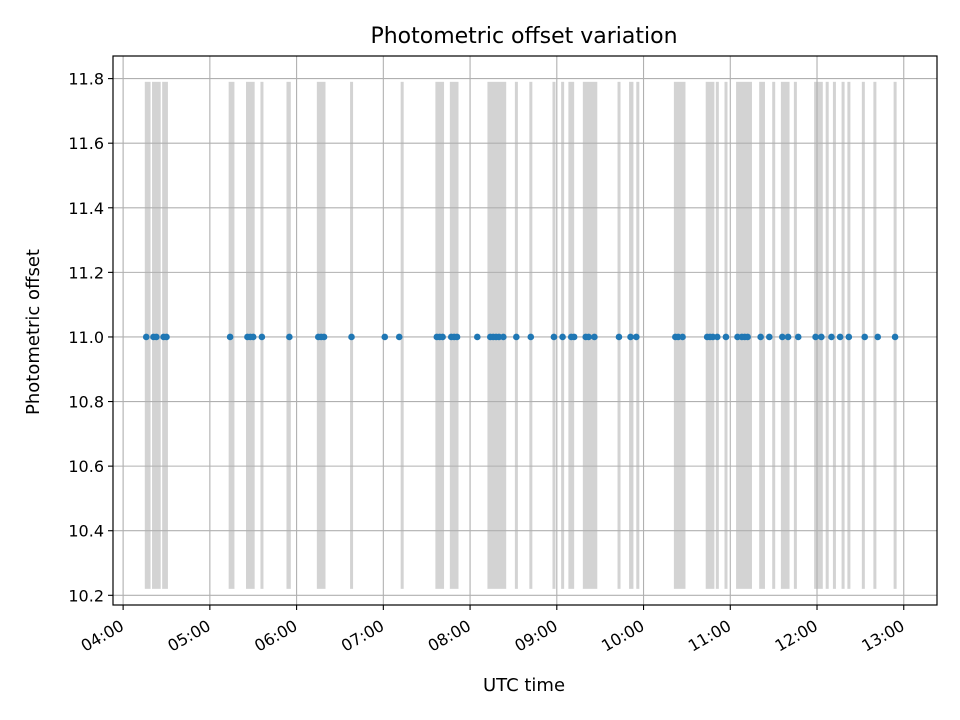 This screenshot has width=960, height=720. What do you see at coordinates (102, 636) in the screenshot?
I see `x-tick-label: 04:00` at bounding box center [102, 636].